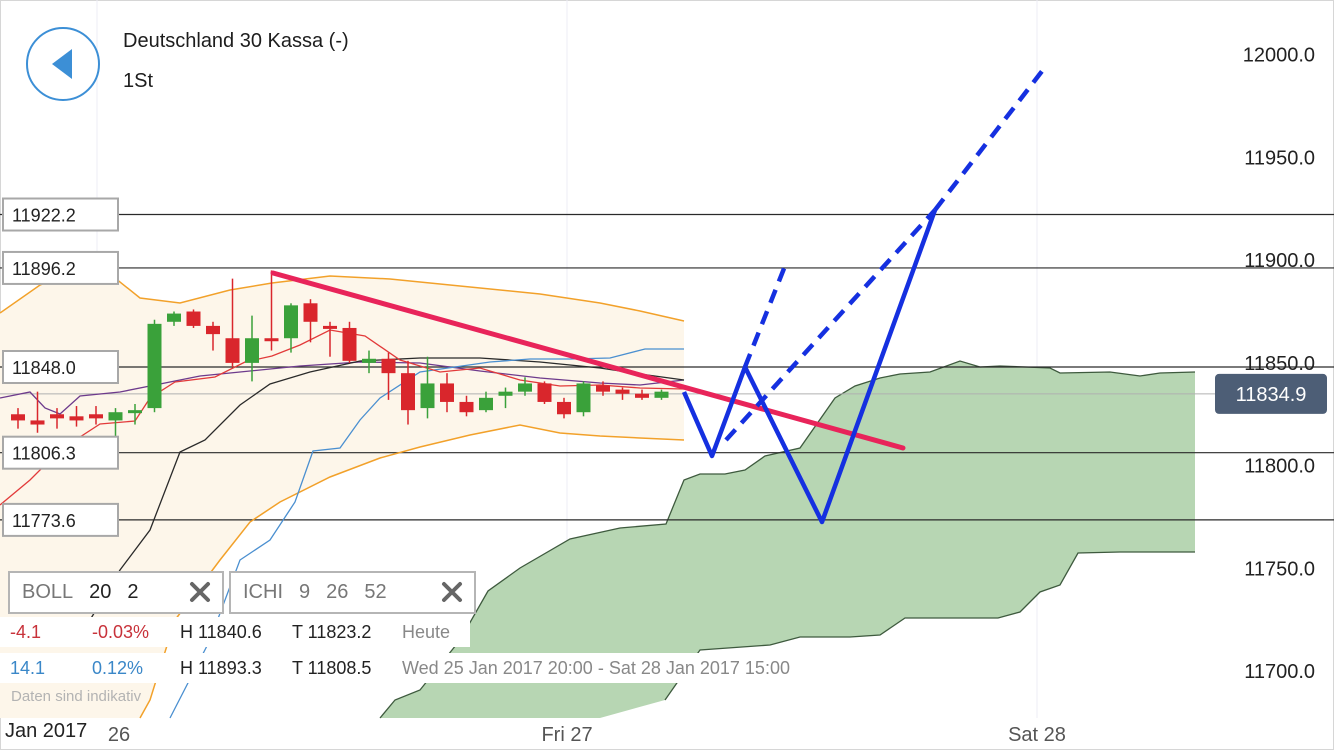 Image resolution: width=1334 pixels, height=750 pixels. Describe the element at coordinates (1271, 395) in the screenshot. I see `current-price-text: 11834.9` at that location.